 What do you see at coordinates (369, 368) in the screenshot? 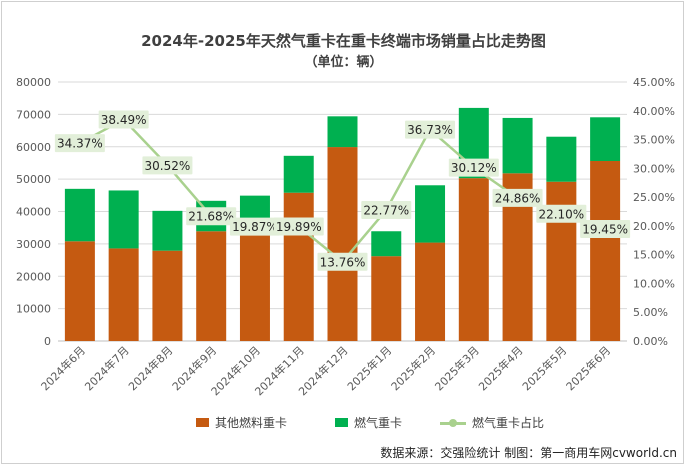
I see `x-tick-label: 2025年1月` at bounding box center [369, 368].